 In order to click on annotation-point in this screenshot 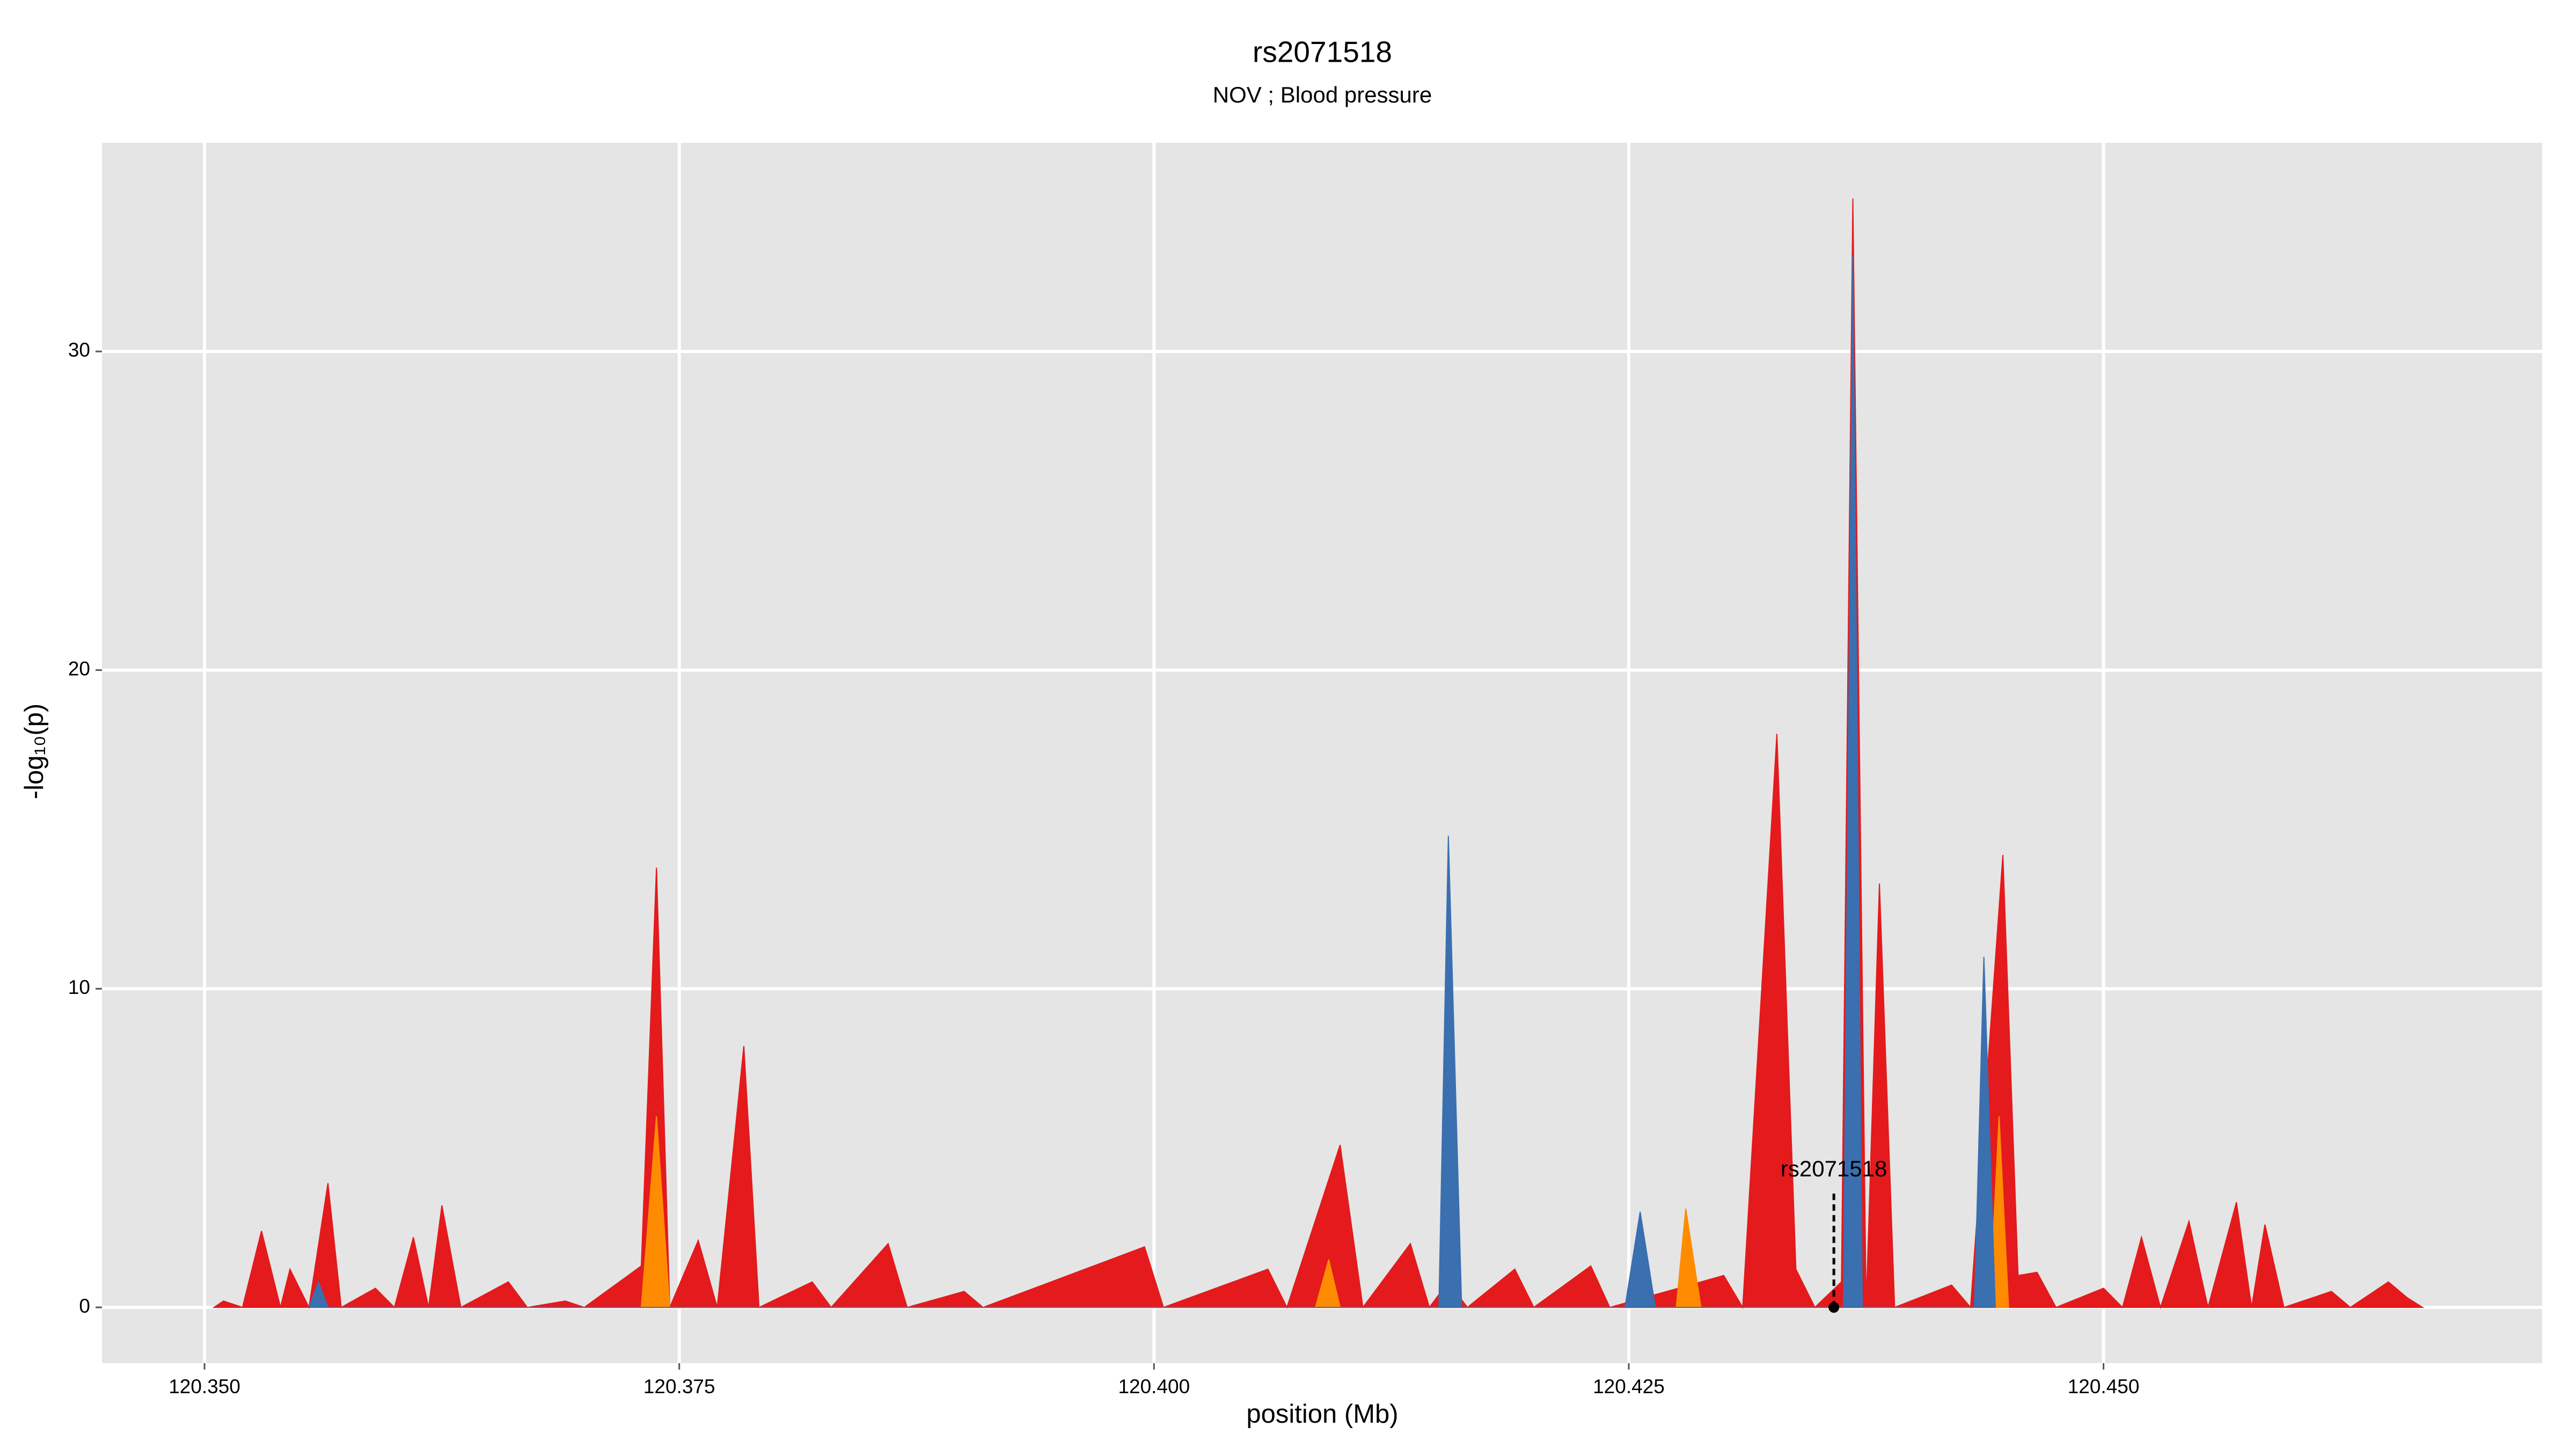, I will do `click(1834, 1307)`.